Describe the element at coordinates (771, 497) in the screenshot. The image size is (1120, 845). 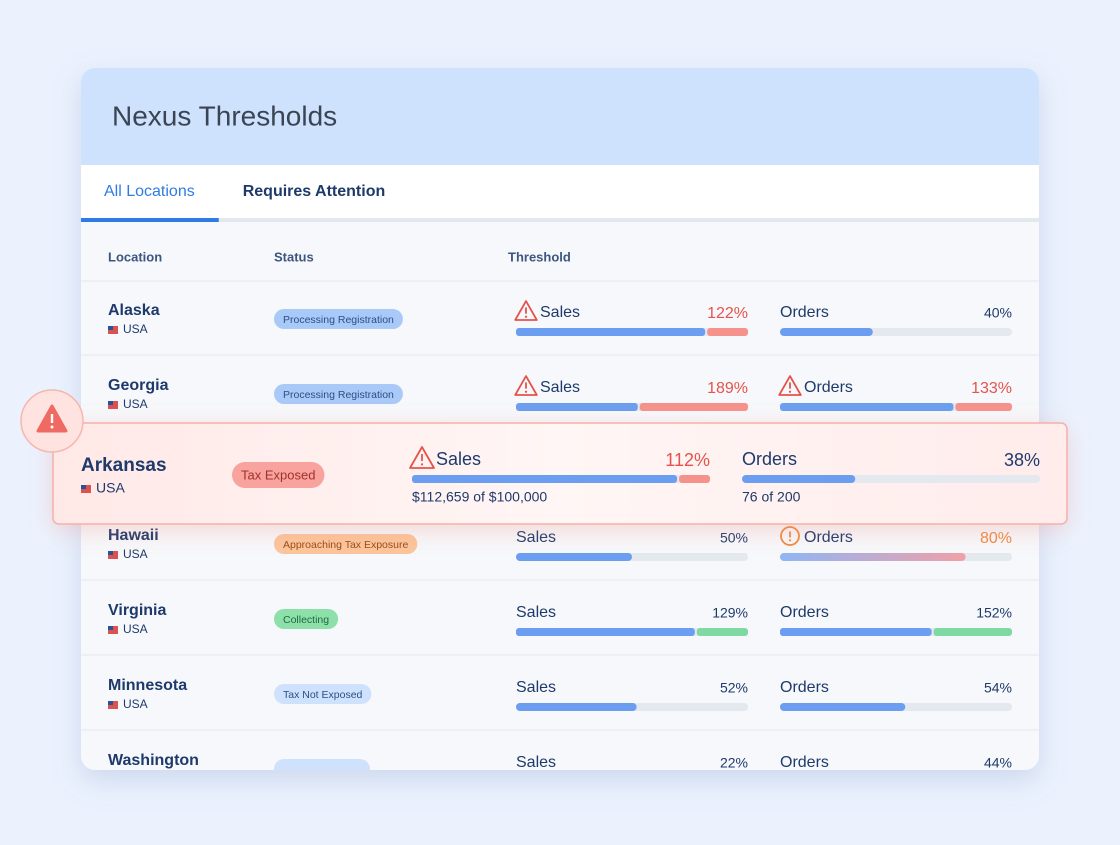
I see `metric-detail: 76 of 200` at that location.